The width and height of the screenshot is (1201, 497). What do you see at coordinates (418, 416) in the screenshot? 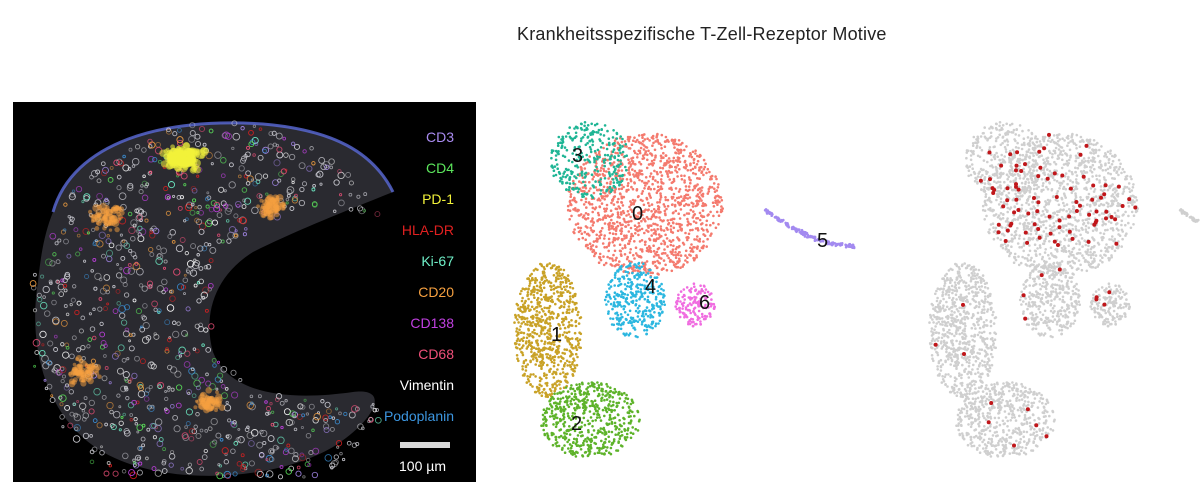
I see `legend-podoplanin: Podoplanin` at bounding box center [418, 416].